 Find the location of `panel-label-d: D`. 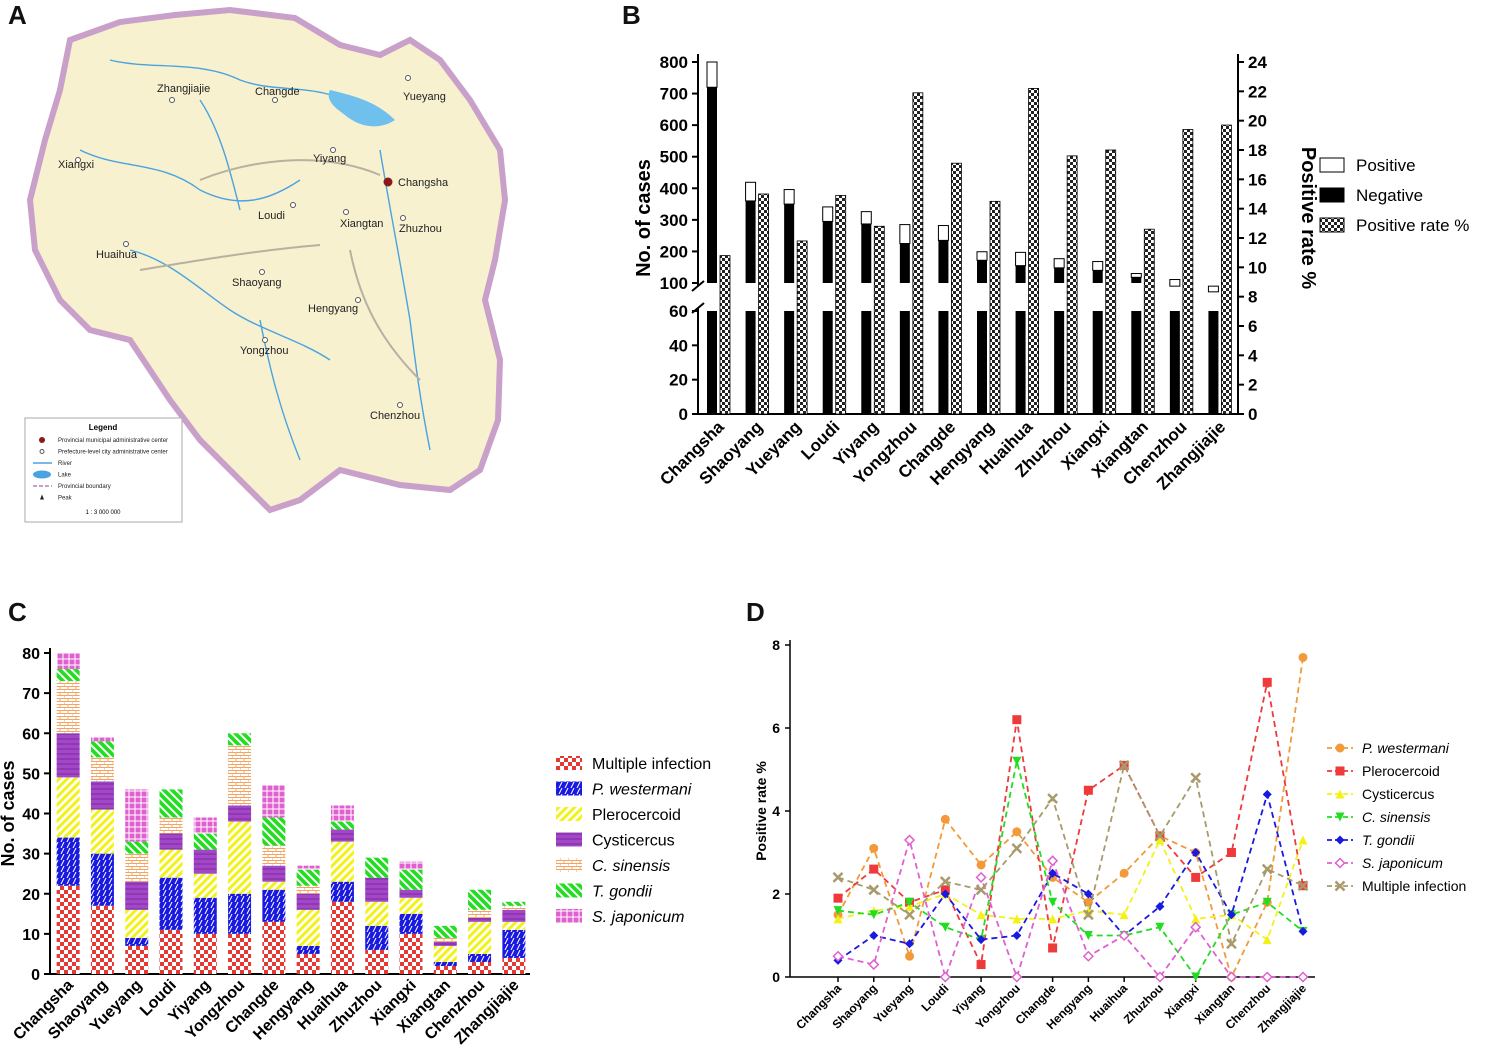

panel-label-d: D is located at coordinates (755, 612).